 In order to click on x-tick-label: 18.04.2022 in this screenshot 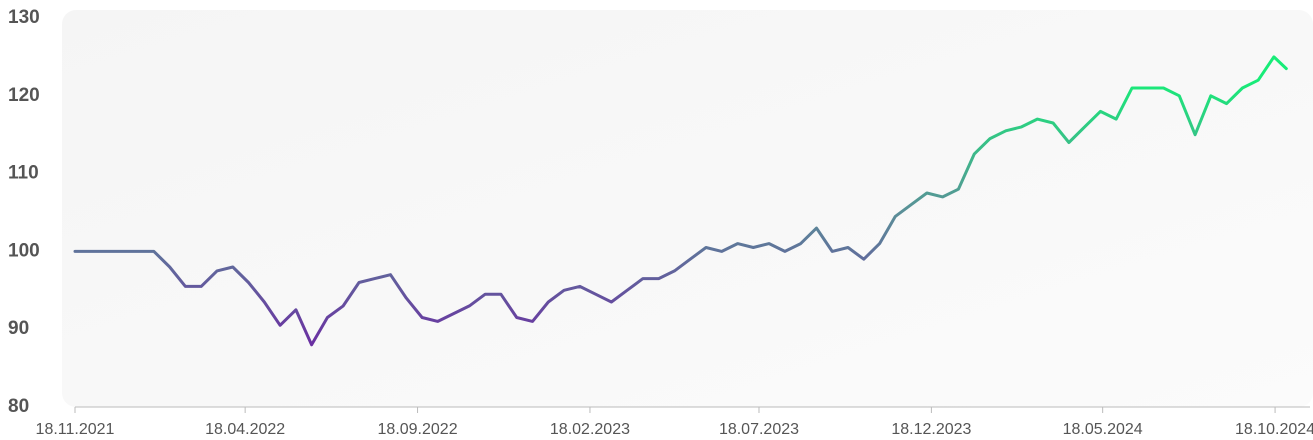, I will do `click(245, 429)`.